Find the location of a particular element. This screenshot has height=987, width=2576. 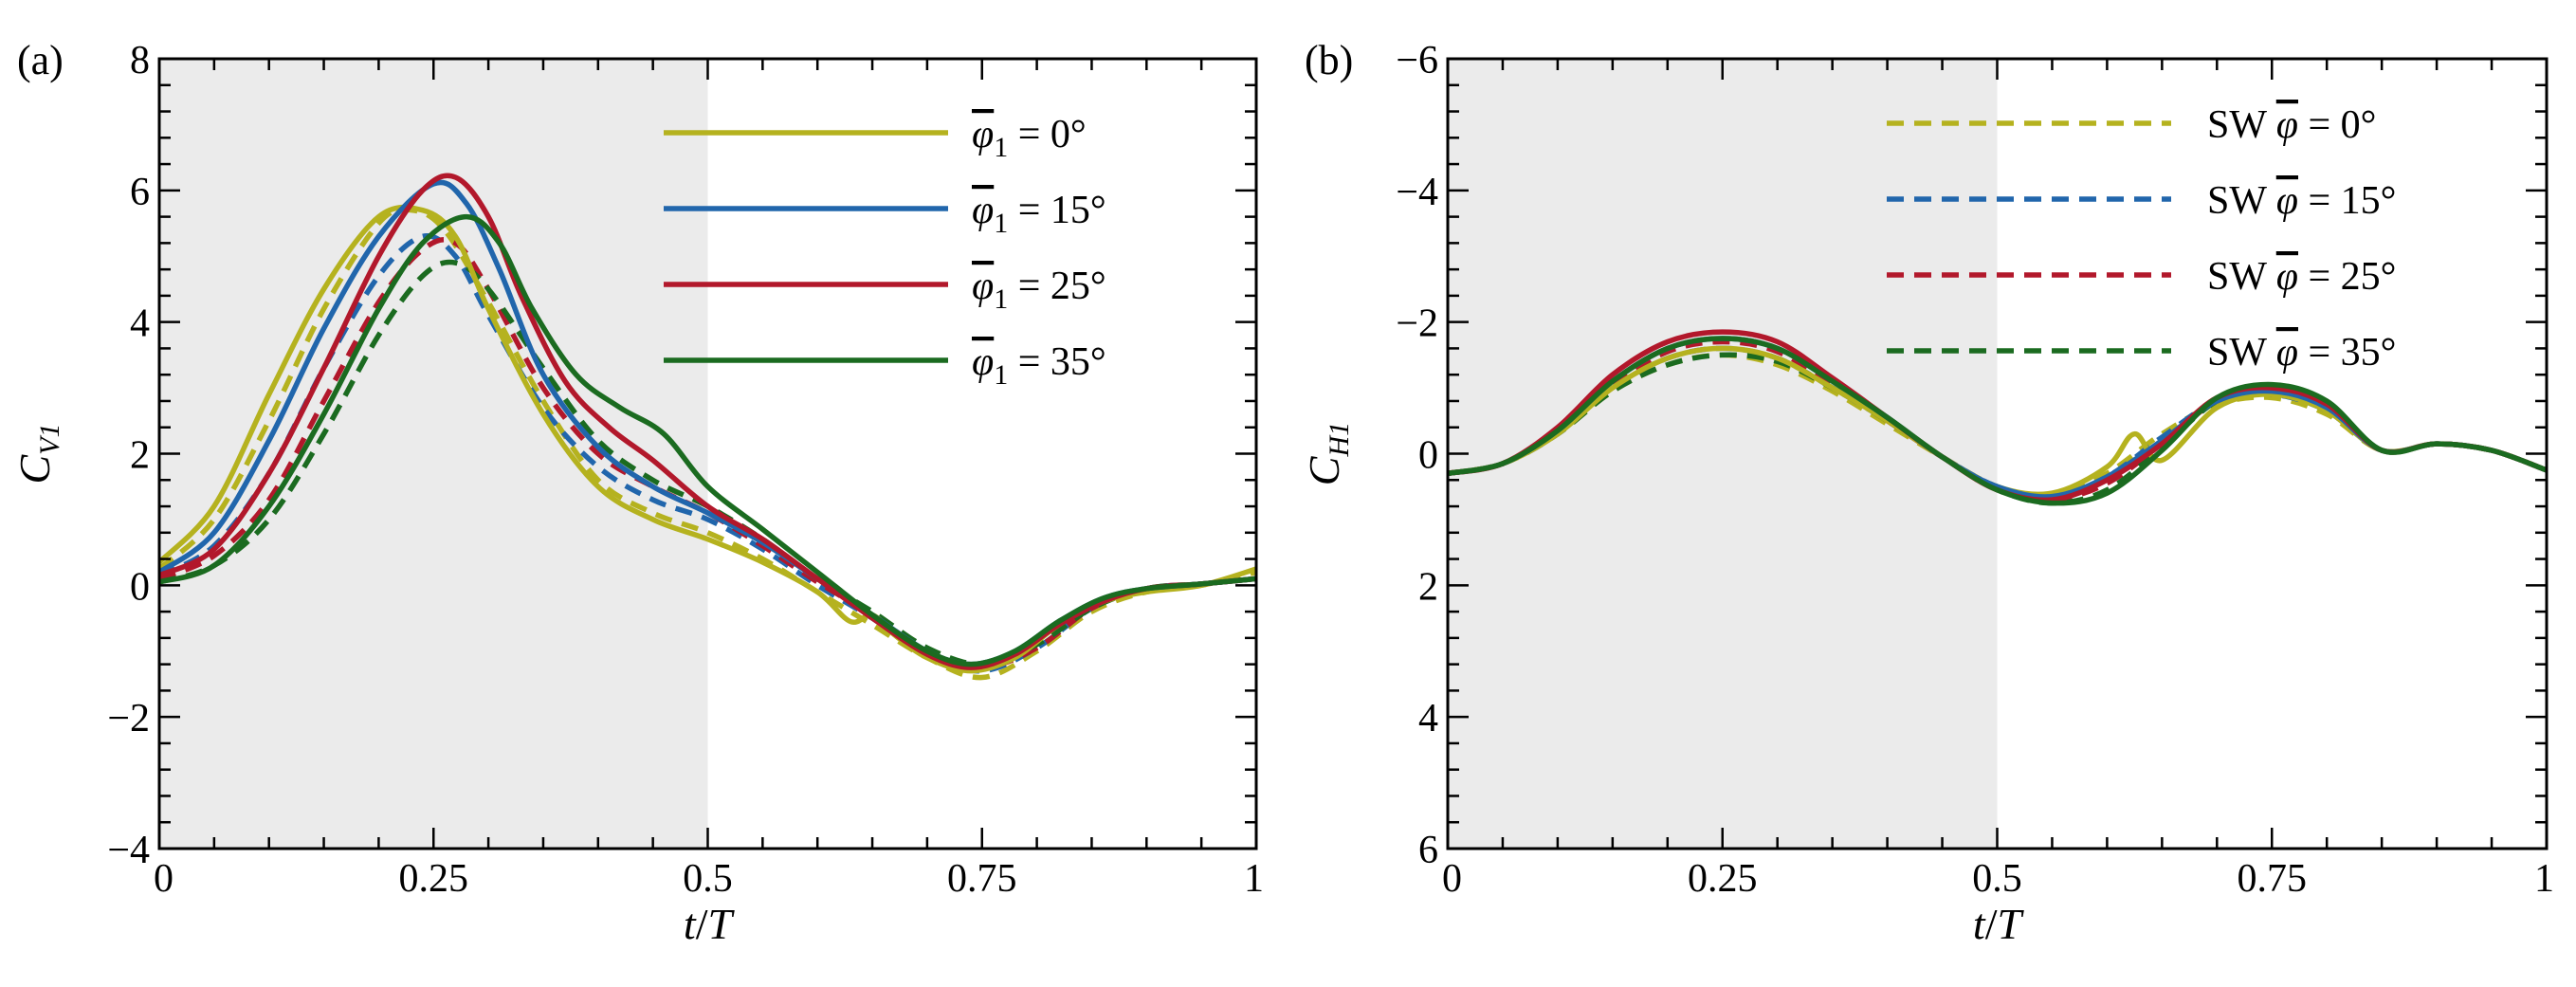

legend-label: φ1 = 0° is located at coordinates (1029, 138).